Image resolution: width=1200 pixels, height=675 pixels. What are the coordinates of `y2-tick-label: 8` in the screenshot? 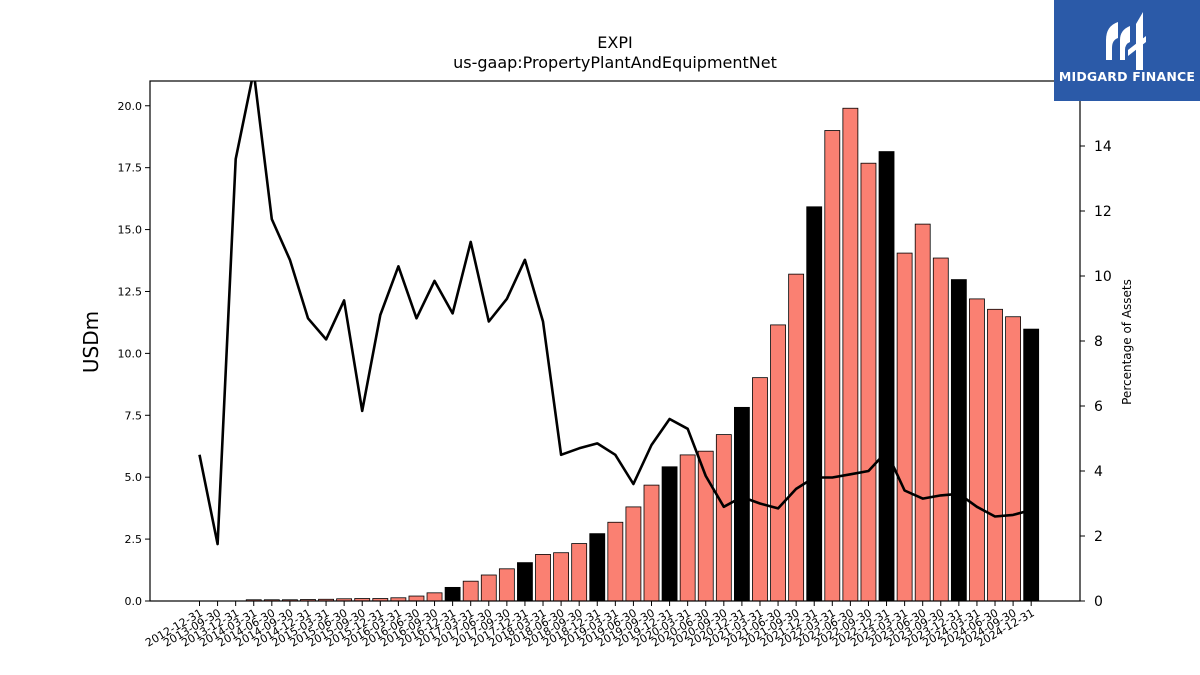 It's located at (1098, 342).